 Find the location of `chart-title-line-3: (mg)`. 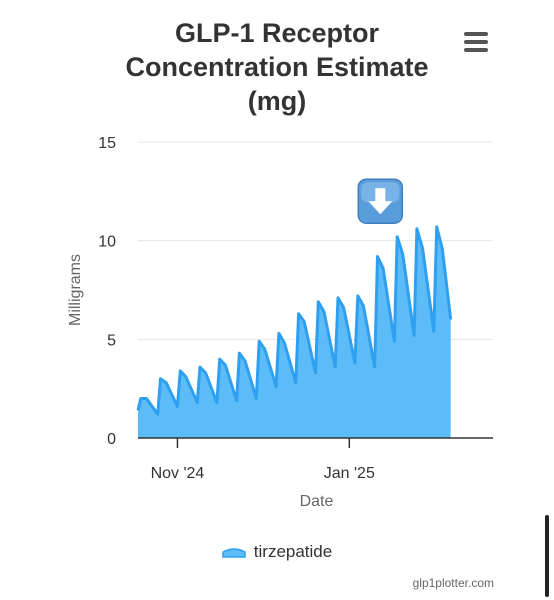

chart-title-line-3: (mg) is located at coordinates (277, 101).